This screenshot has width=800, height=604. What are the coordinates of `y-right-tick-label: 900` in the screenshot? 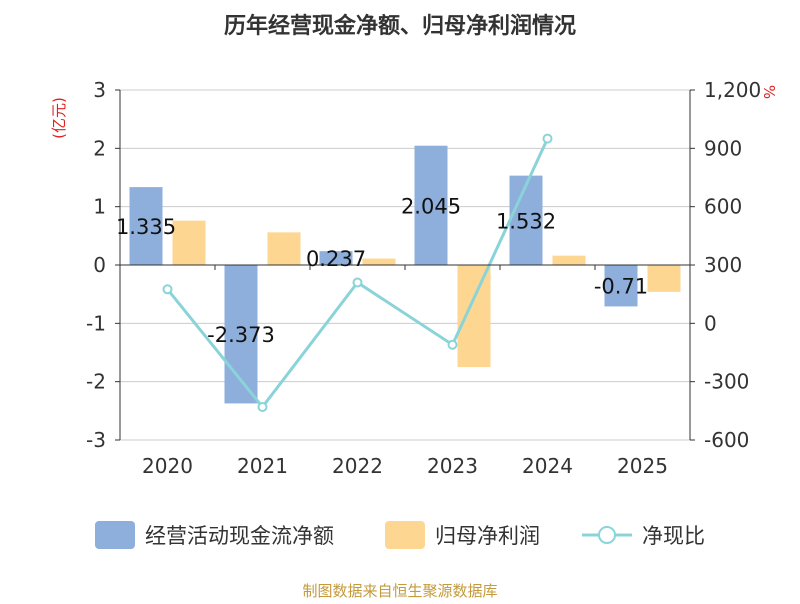 It's located at (723, 148).